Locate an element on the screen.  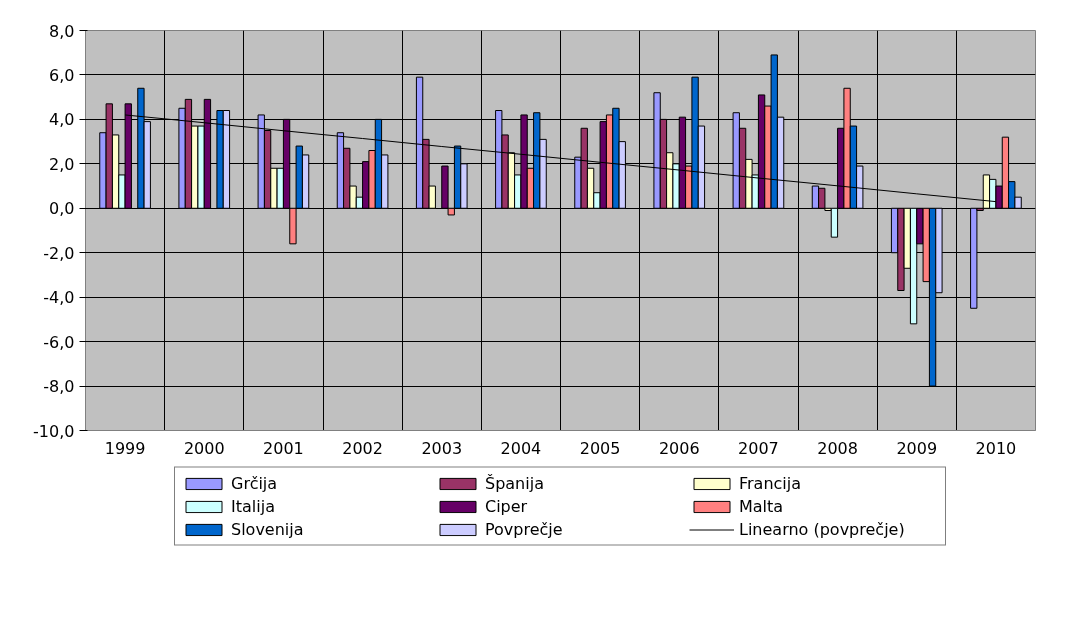
y-tick-label: -4,0 is located at coordinates (59, 298).